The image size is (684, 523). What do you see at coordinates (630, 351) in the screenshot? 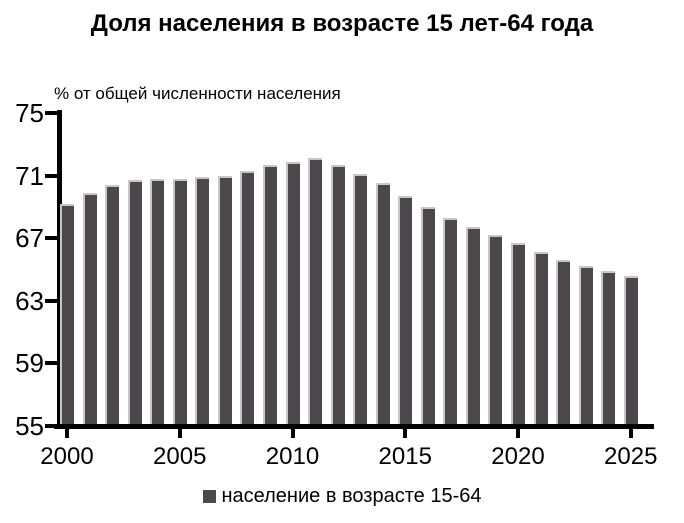
I see `bar-2025` at bounding box center [630, 351].